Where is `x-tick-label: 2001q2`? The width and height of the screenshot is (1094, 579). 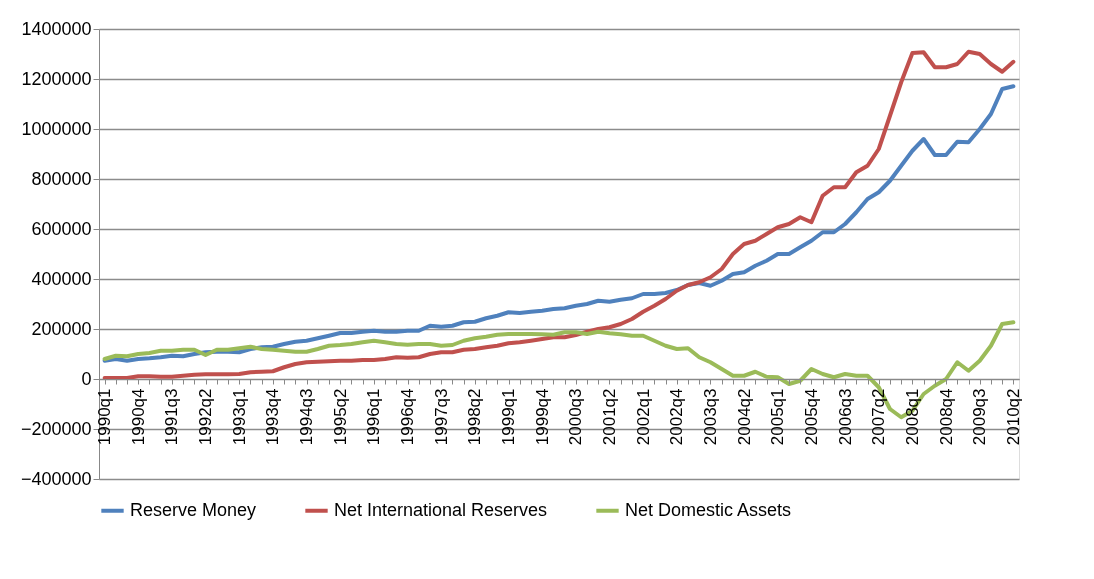
x-tick-label: 2001q2 is located at coordinates (609, 417).